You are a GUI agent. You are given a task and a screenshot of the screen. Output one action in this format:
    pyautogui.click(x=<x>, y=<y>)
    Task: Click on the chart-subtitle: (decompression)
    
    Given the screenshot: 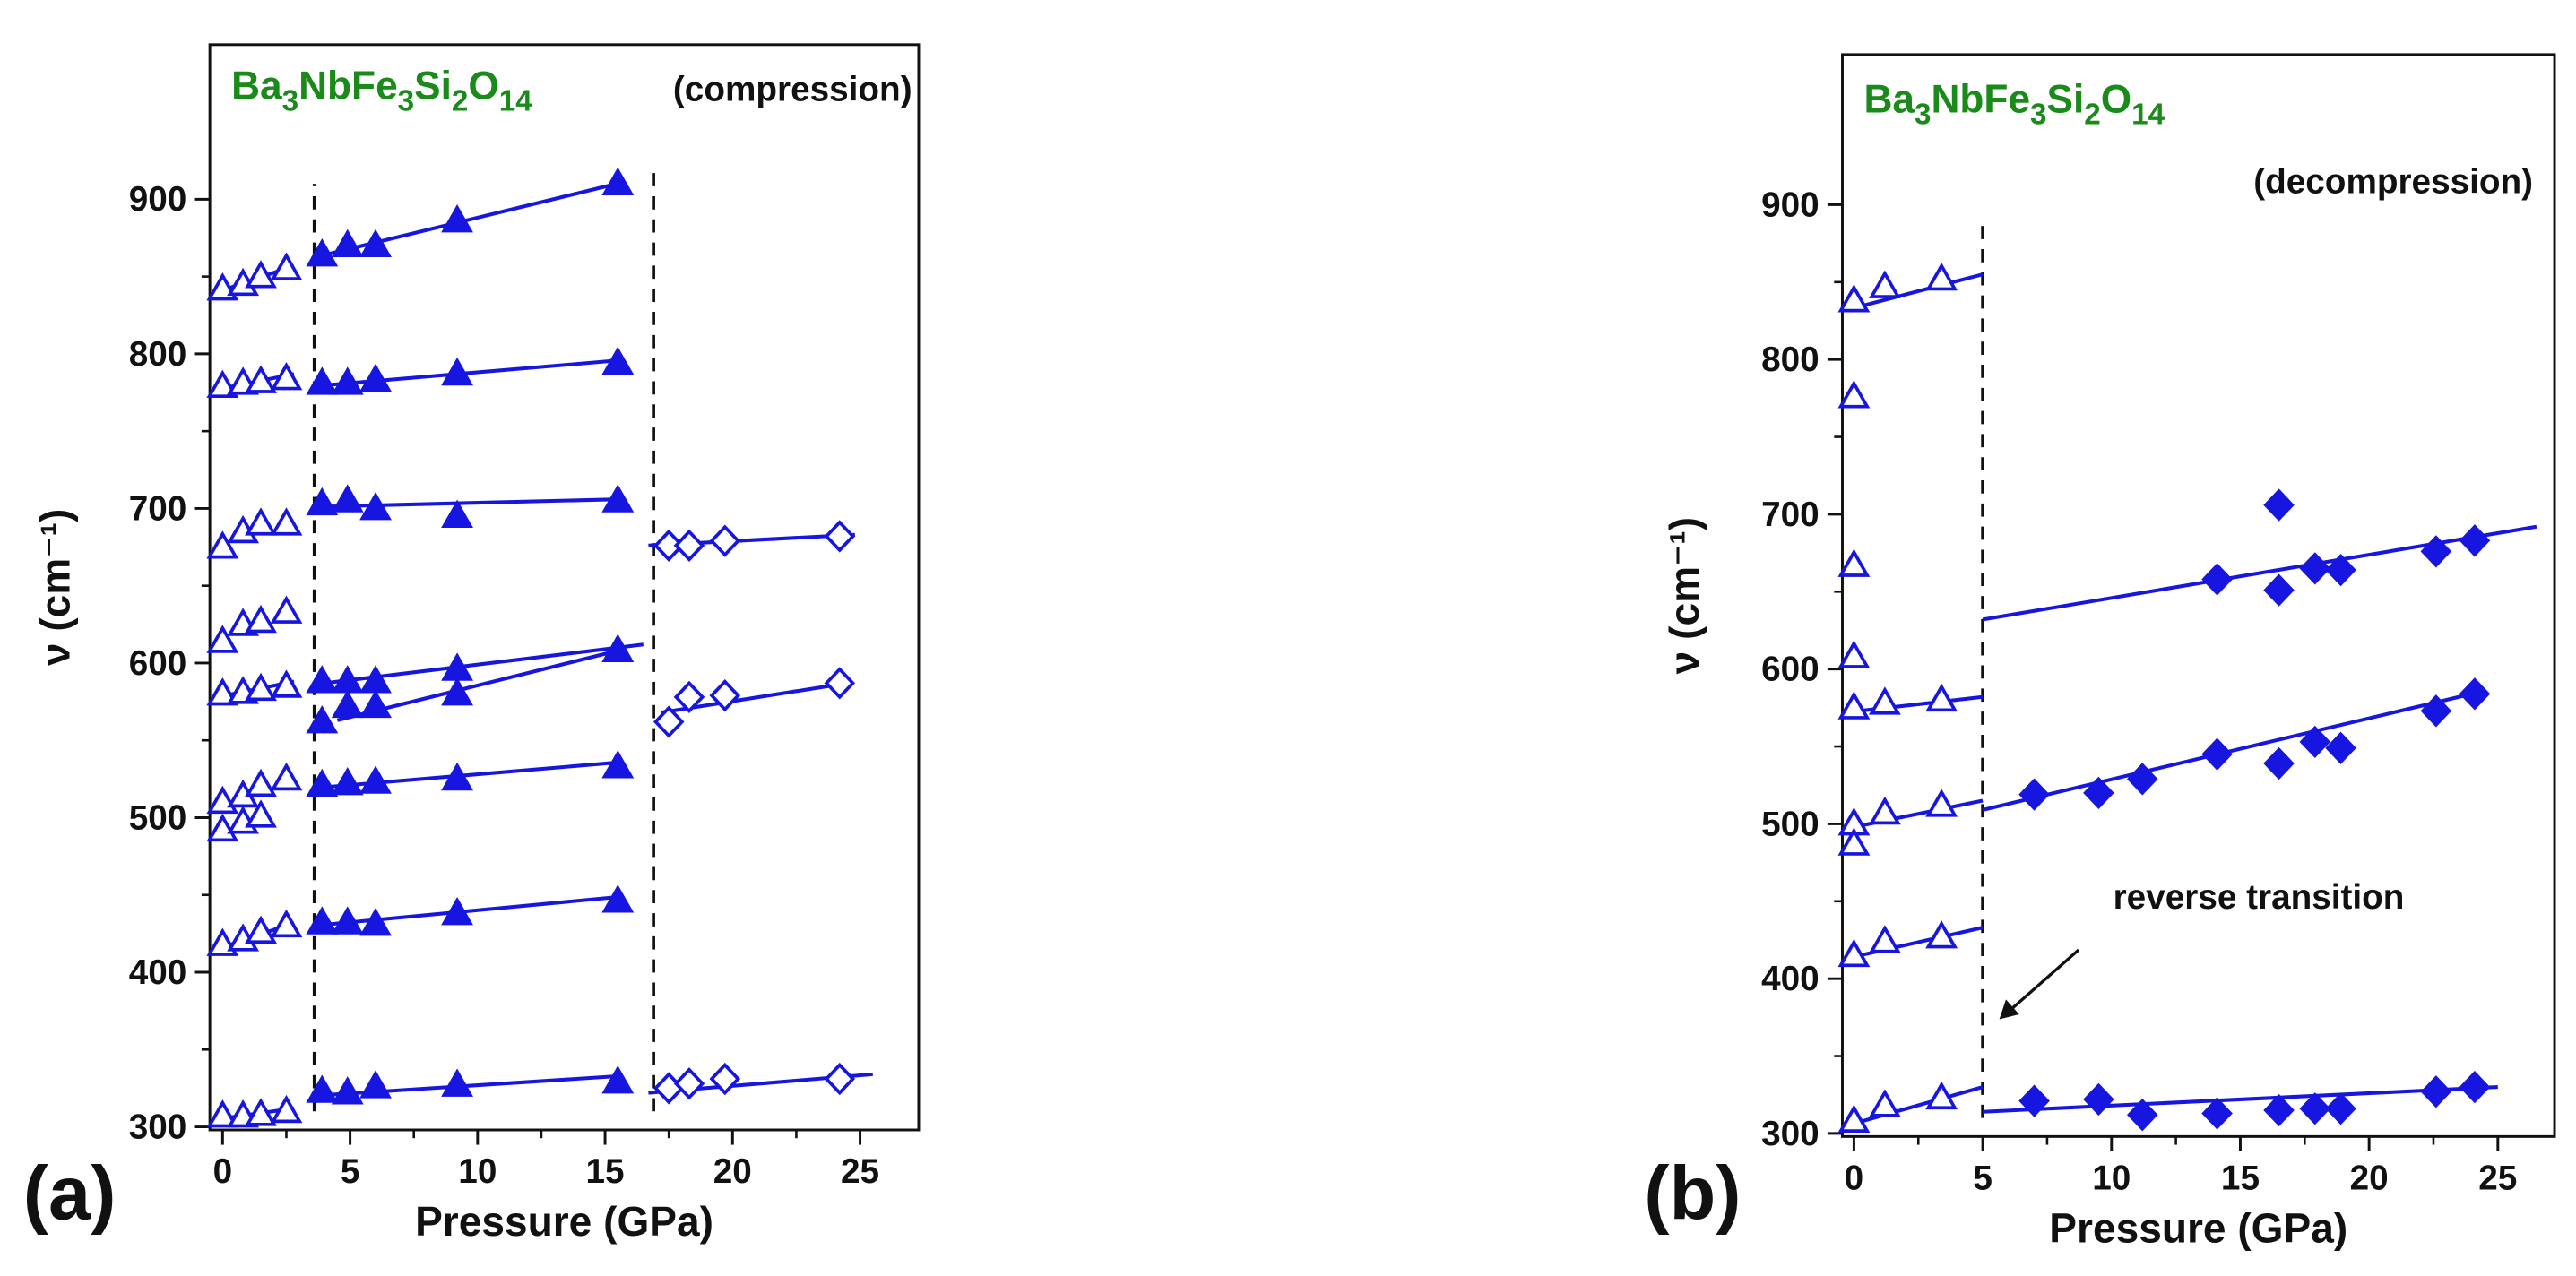 What is the action you would take?
    pyautogui.click(x=2393, y=182)
    